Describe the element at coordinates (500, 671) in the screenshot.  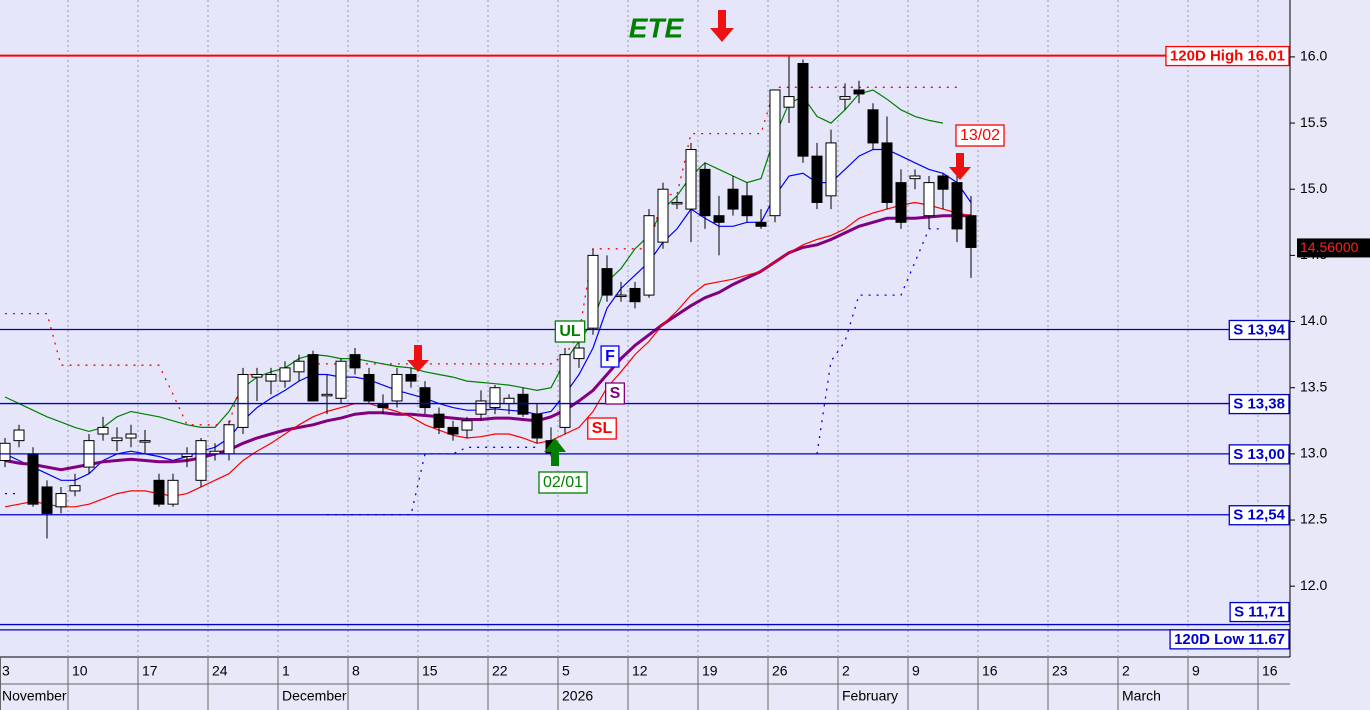
I see `x-tick-label: 22` at that location.